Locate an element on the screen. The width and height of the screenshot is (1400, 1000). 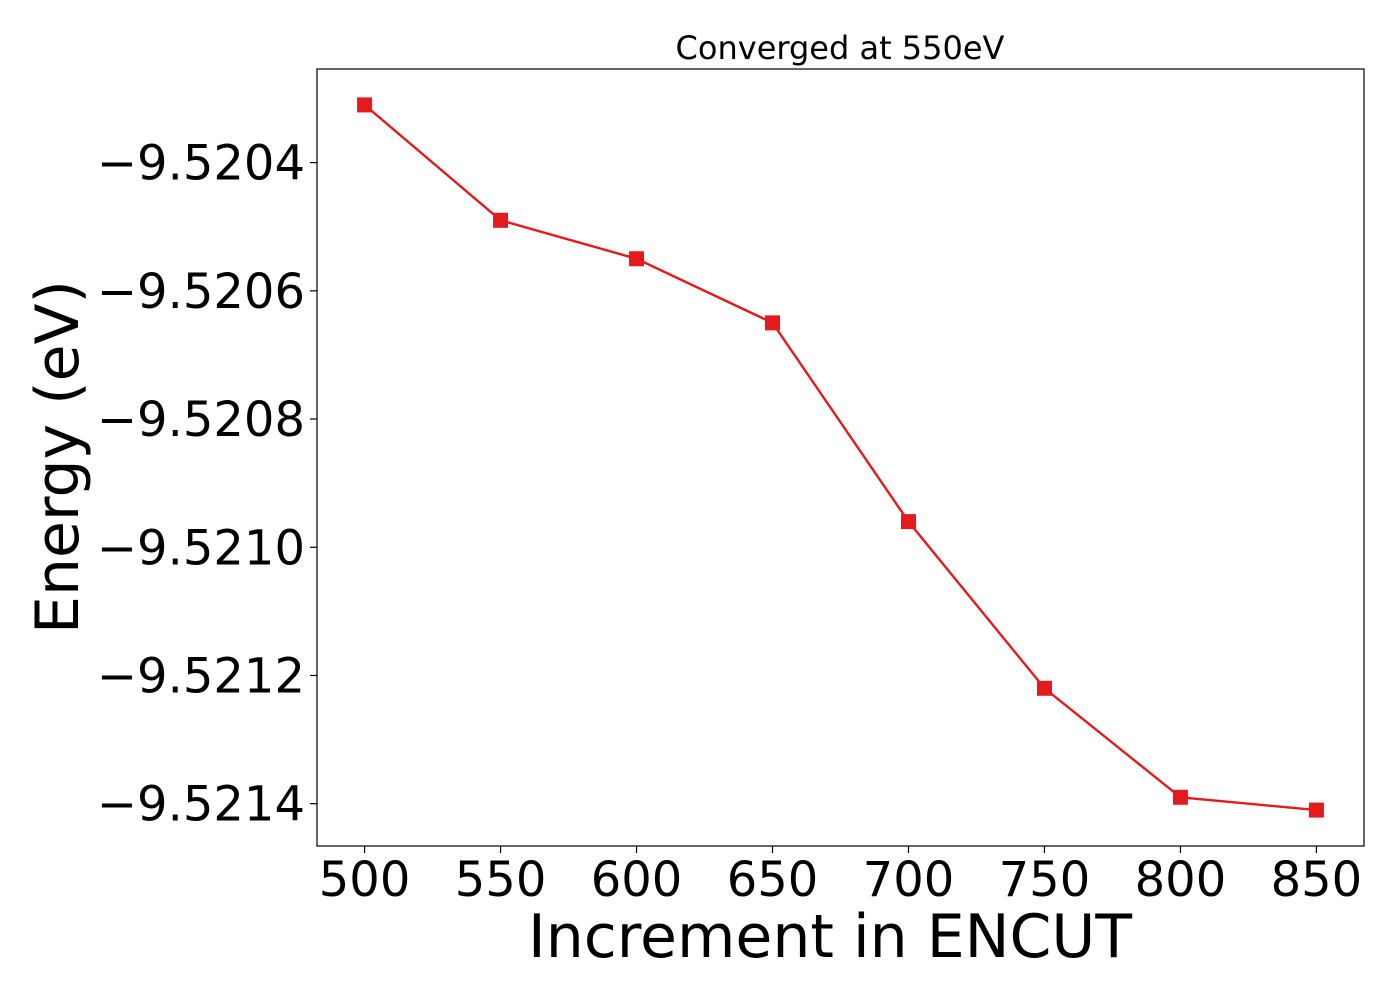
x-tick-label: 700 is located at coordinates (909, 880).